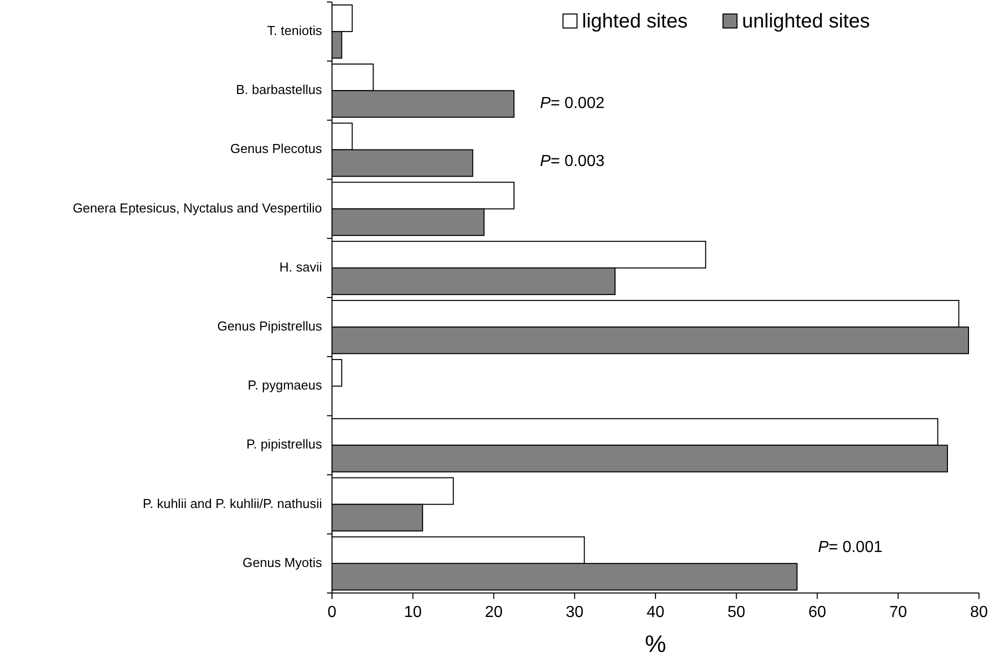 This screenshot has height=660, width=992. Describe the element at coordinates (898, 612) in the screenshot. I see `x-tick-label: 70` at that location.